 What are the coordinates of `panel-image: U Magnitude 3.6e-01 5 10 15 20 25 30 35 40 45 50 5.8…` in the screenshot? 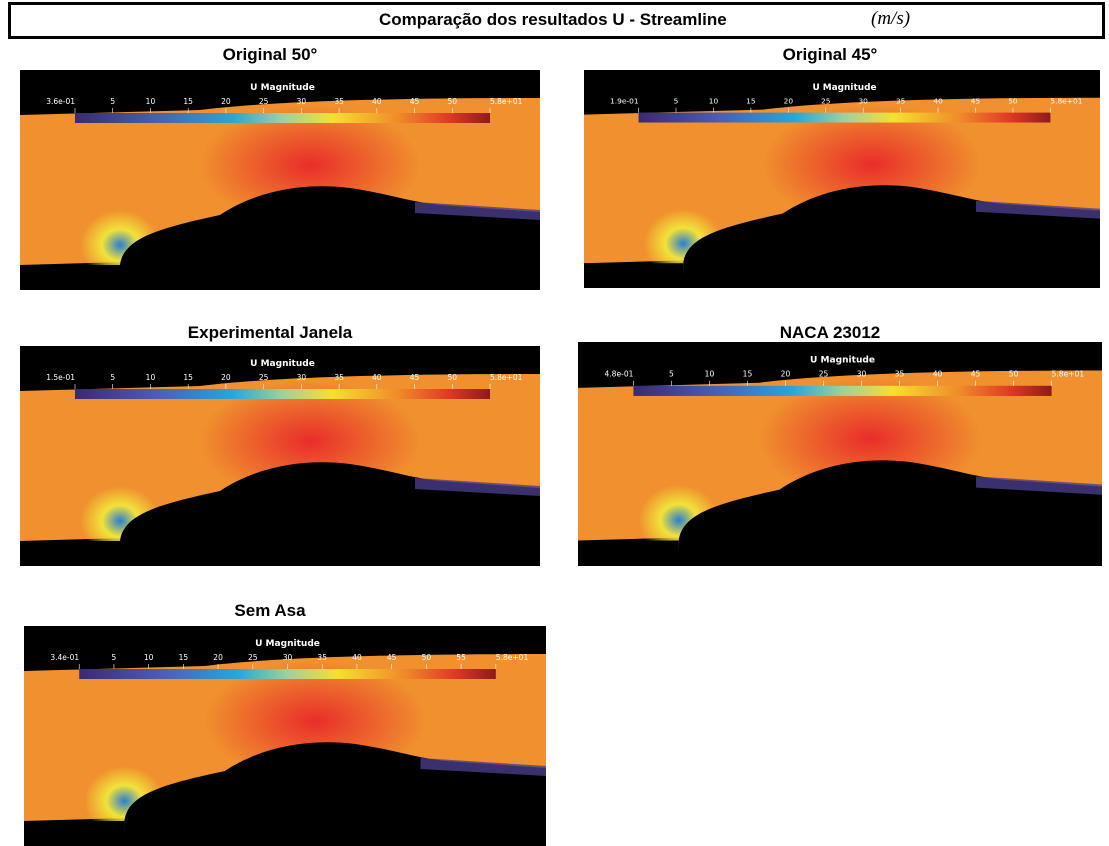 It's located at (280, 180).